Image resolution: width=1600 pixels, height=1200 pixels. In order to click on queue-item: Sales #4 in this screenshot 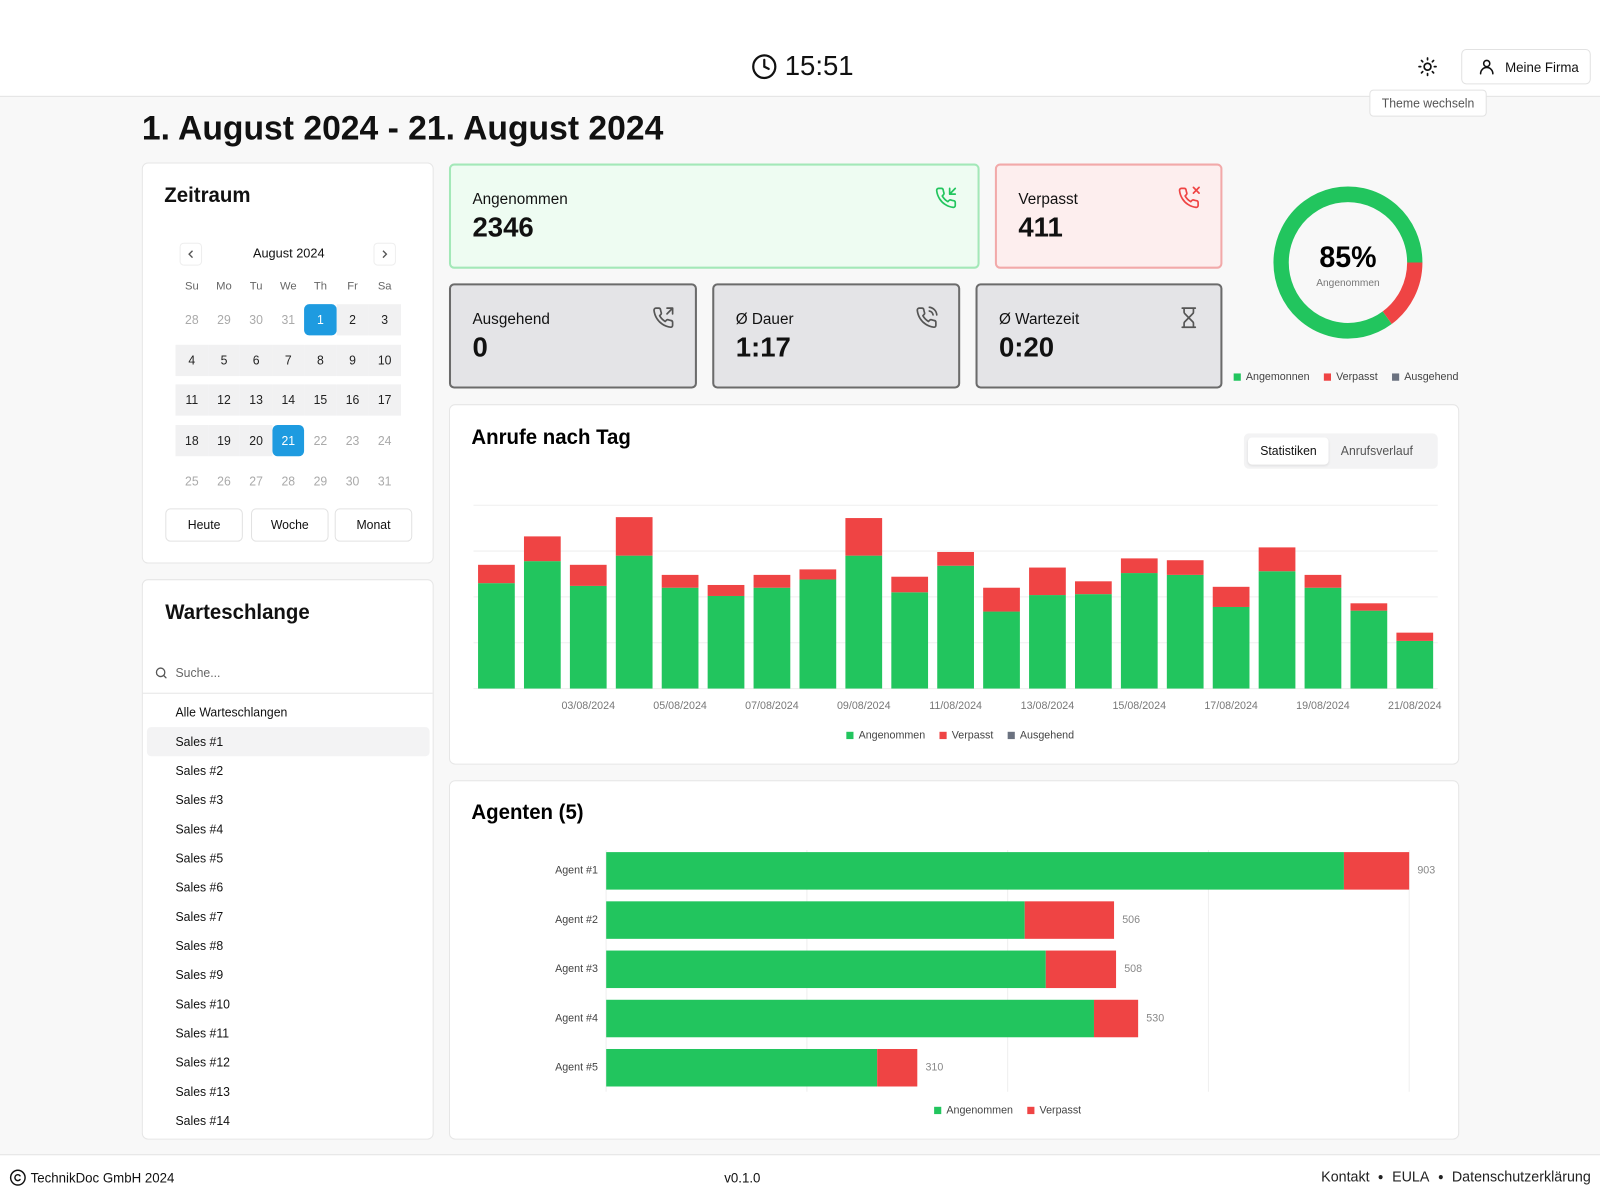, I will do `click(288, 829)`.